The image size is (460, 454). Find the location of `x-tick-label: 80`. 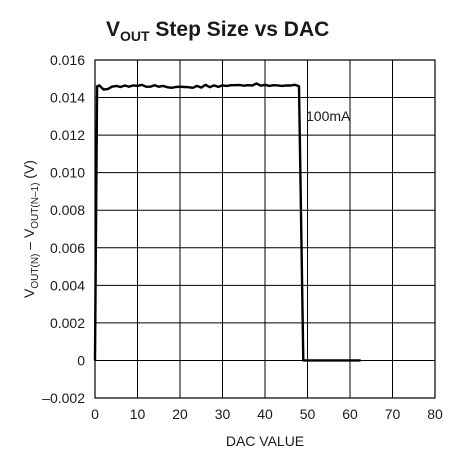

x-tick-label: 80 is located at coordinates (435, 414).